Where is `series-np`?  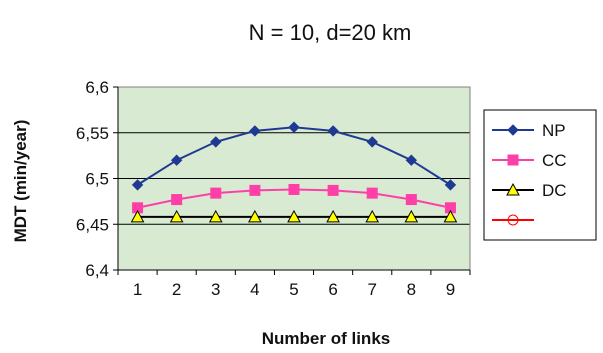
series-np is located at coordinates (294, 156).